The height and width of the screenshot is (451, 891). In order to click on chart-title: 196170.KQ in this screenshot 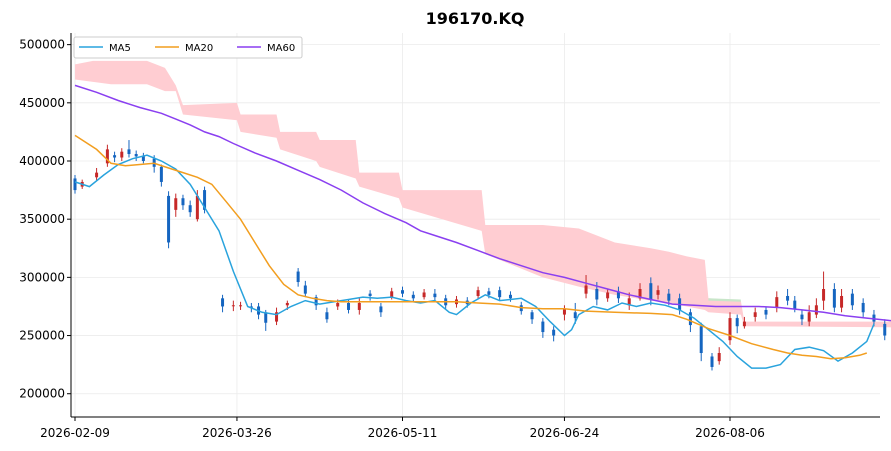, I will do `click(475, 18)`.